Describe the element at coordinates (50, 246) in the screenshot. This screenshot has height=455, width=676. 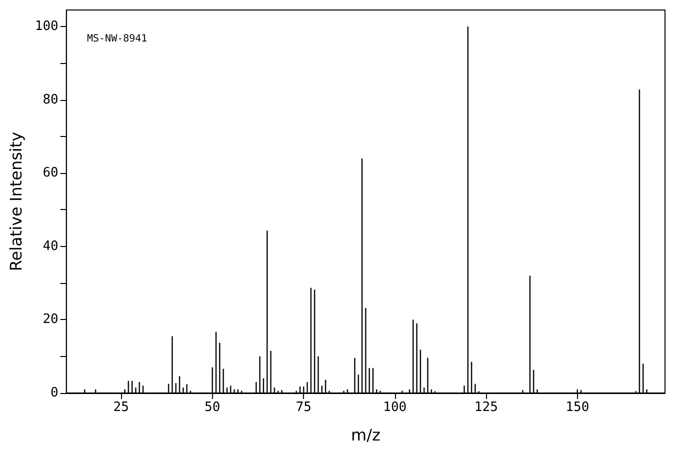
I see `y-tick-label: 40` at that location.